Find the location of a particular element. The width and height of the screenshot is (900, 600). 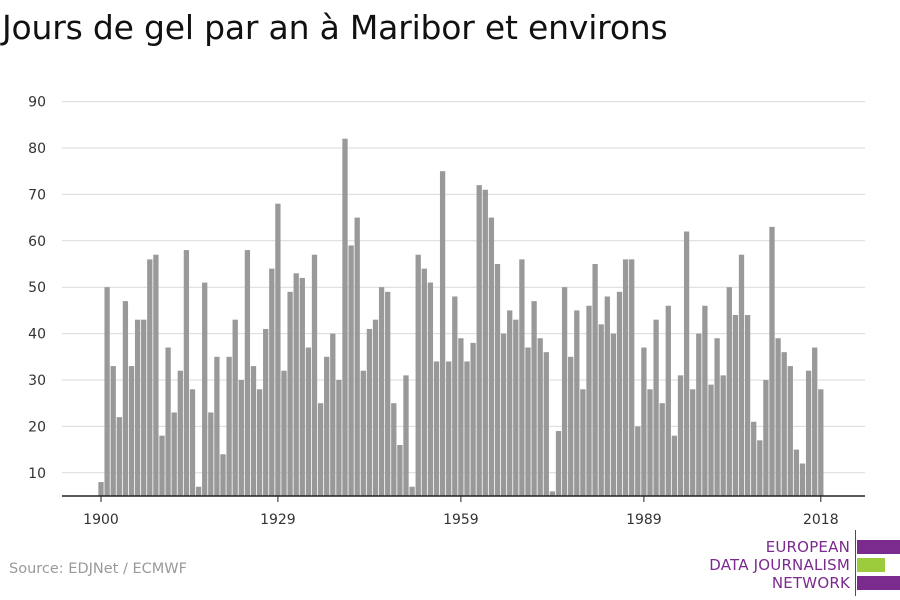

bar-1932 is located at coordinates (296, 384).